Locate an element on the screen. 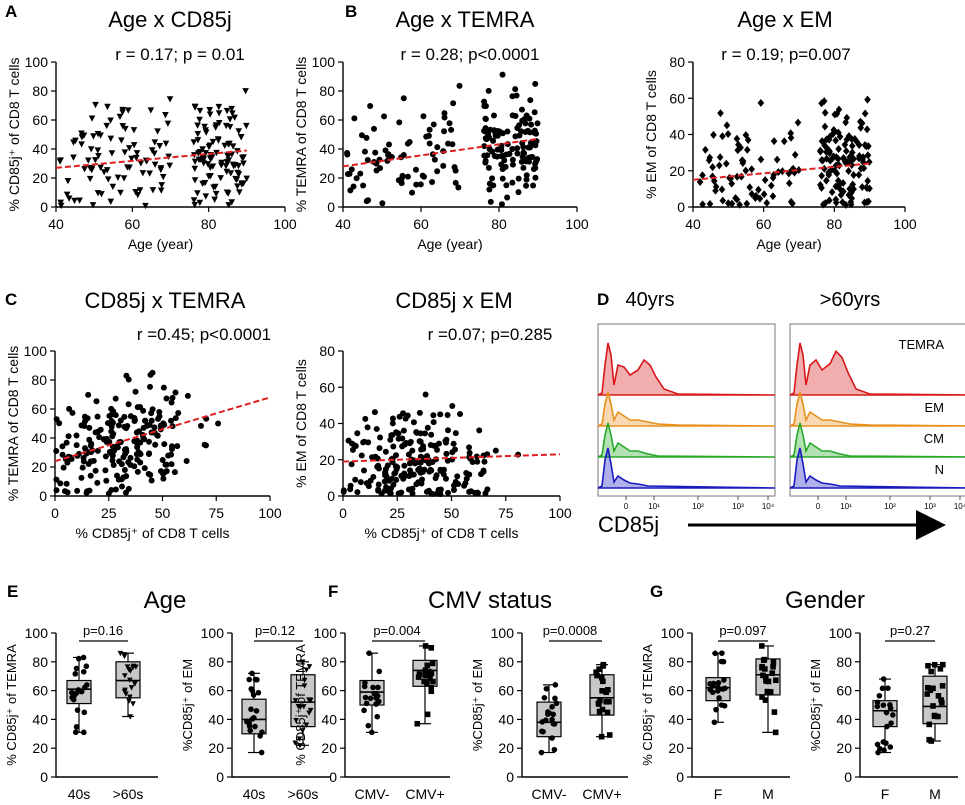 Image resolution: width=965 pixels, height=805 pixels. y-axis-label: % EM of CD8 T cells is located at coordinates (301, 423).